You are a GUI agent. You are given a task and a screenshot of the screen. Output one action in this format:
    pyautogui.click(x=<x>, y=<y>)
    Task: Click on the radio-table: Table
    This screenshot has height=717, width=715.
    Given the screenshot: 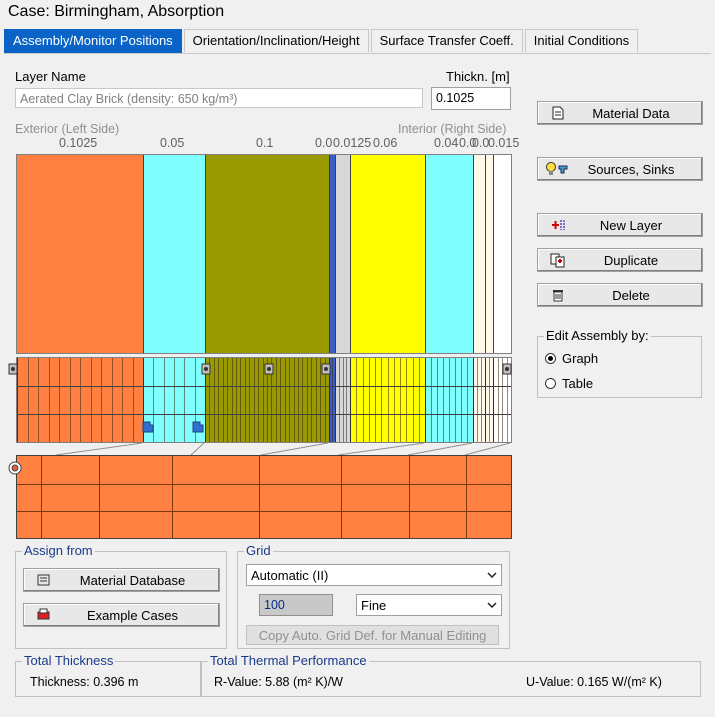 What is the action you would take?
    pyautogui.click(x=569, y=383)
    